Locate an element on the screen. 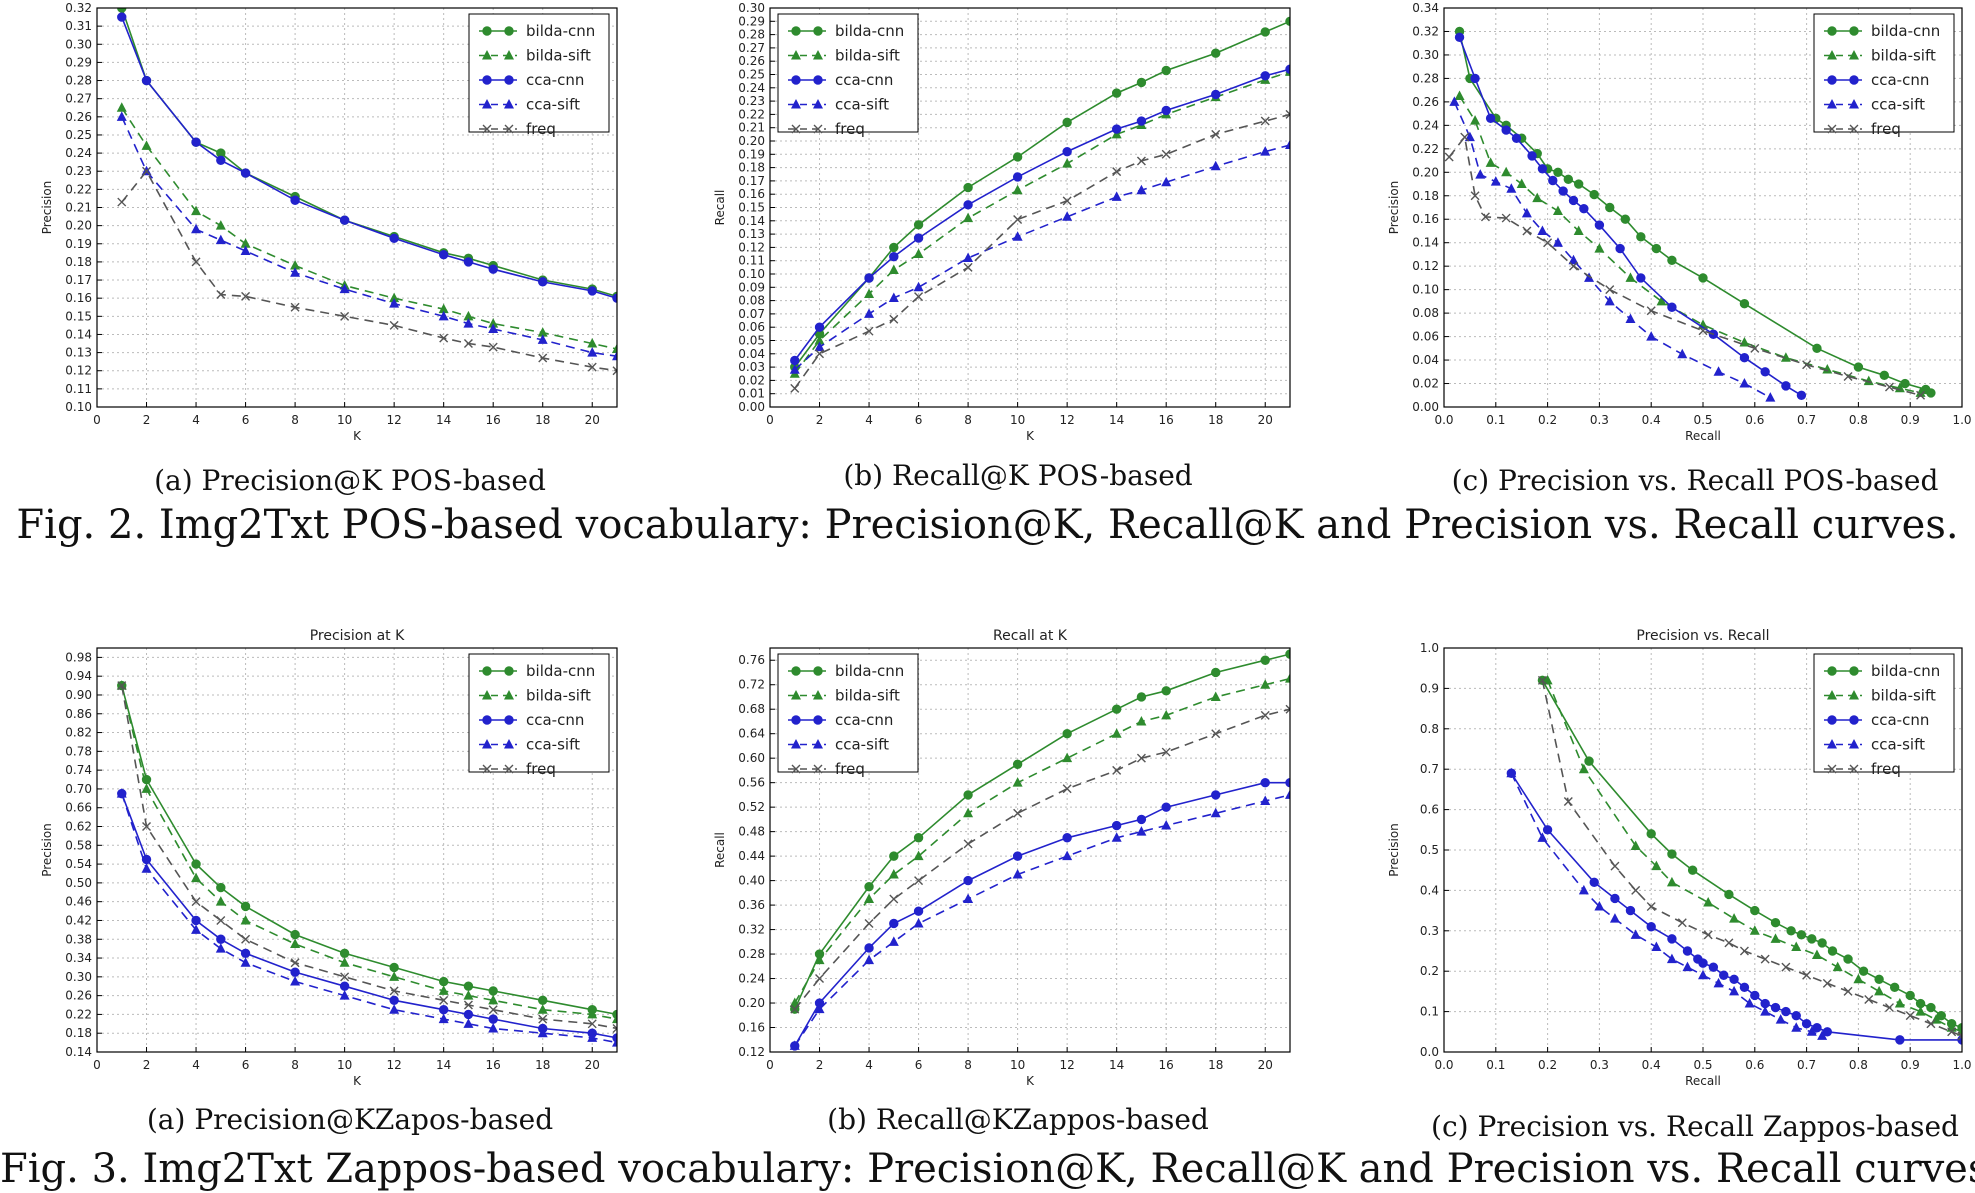  legend-marker-bilda-sift is located at coordinates (487, 55).